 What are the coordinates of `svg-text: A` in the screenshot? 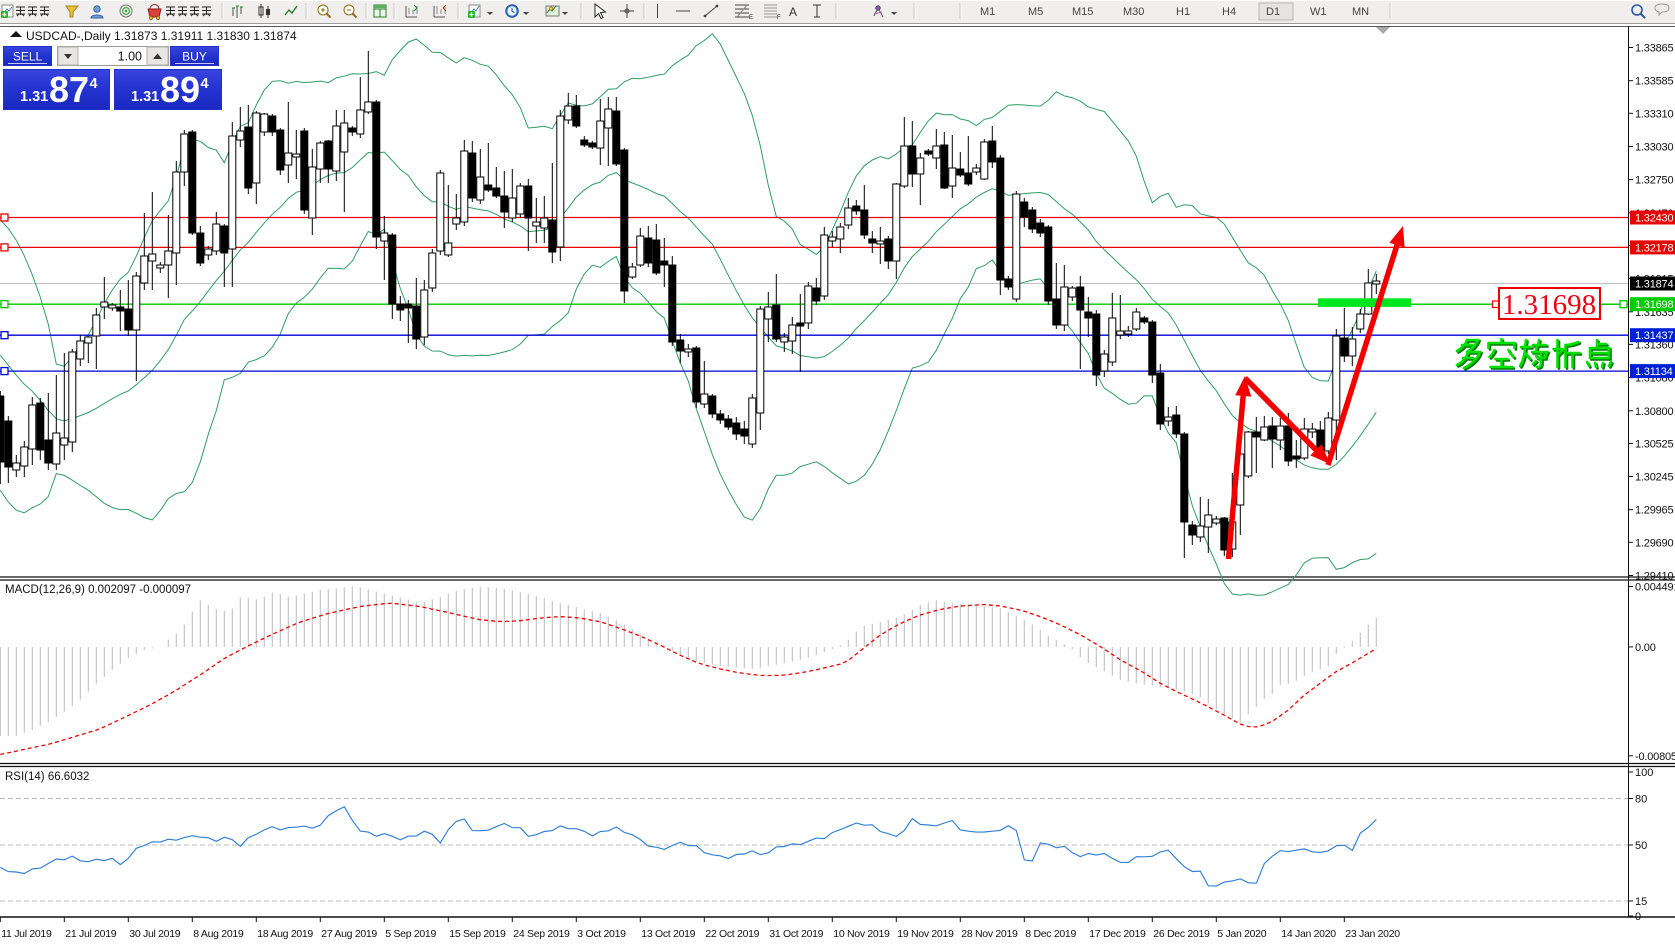 It's located at (793, 12).